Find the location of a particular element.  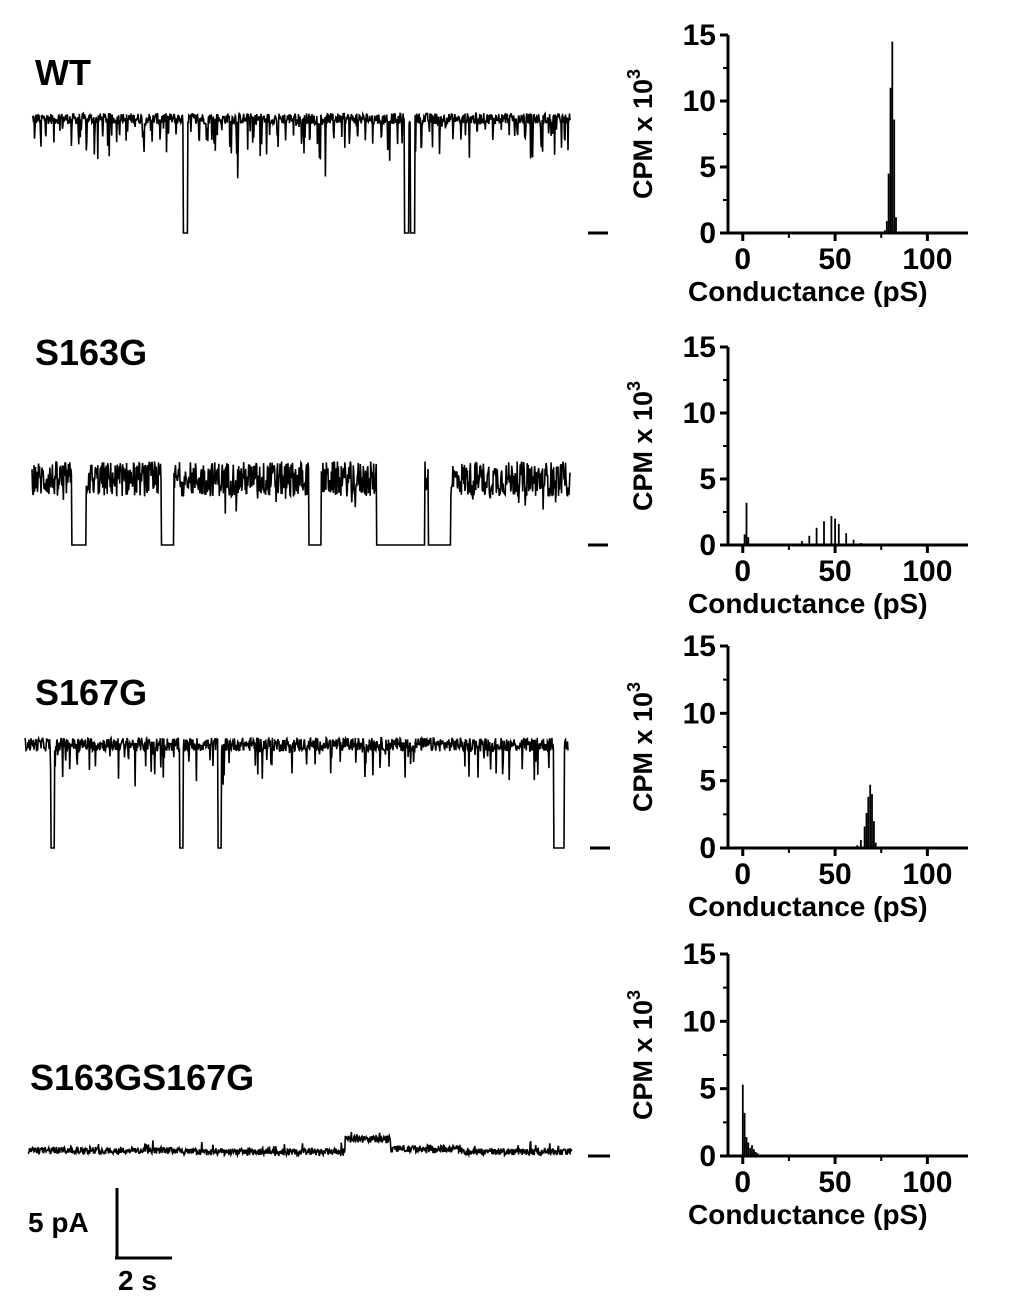

current-trace-s163g is located at coordinates (301, 502).